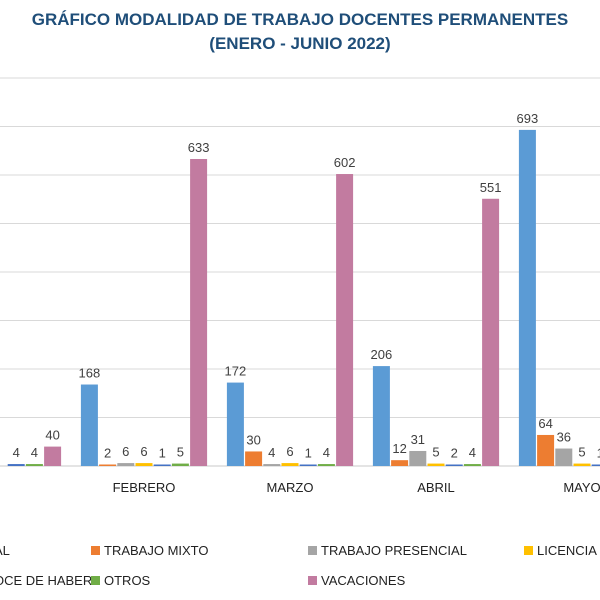  What do you see at coordinates (564, 437) in the screenshot?
I see `data-label: 36` at bounding box center [564, 437].